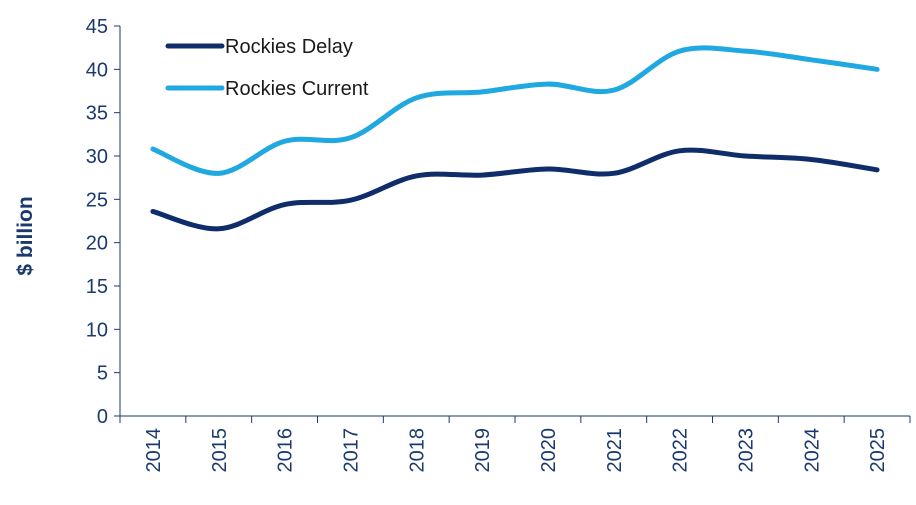 The image size is (916, 505). I want to click on x-tick-label: 2018, so click(417, 450).